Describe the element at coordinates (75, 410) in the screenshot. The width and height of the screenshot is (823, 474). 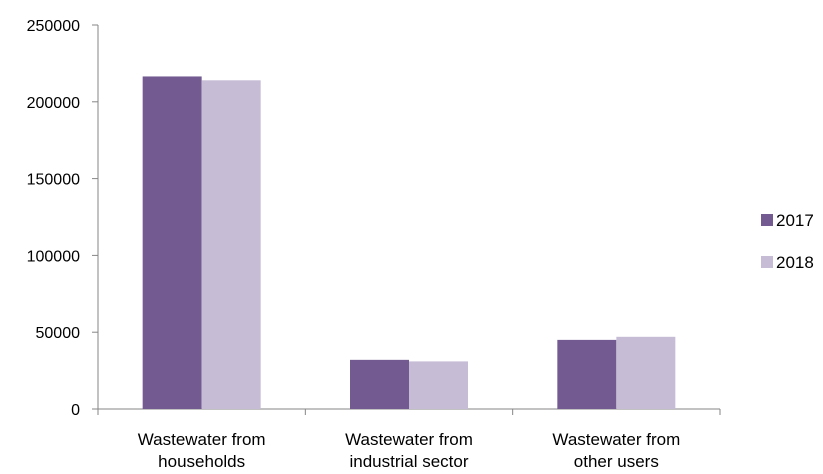
I see `y-tick-label: 0` at that location.